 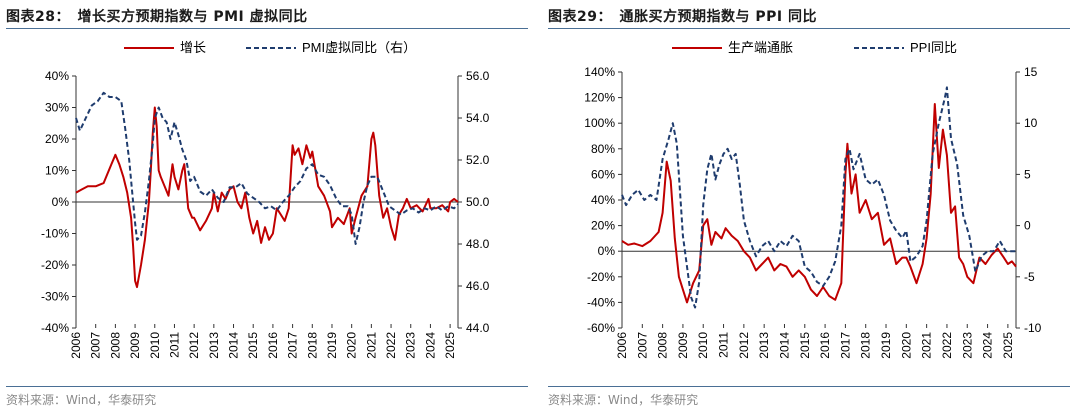 What do you see at coordinates (603, 149) in the screenshot?
I see `y-left-tick-label: 80%` at bounding box center [603, 149].